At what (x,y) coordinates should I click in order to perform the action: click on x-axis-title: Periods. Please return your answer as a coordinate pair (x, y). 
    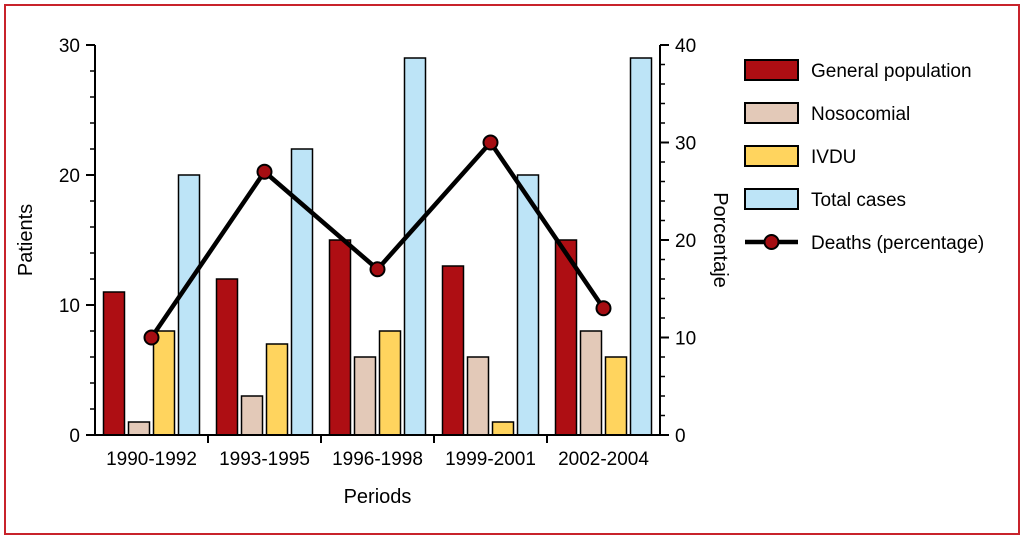
    Looking at the image, I should click on (378, 497).